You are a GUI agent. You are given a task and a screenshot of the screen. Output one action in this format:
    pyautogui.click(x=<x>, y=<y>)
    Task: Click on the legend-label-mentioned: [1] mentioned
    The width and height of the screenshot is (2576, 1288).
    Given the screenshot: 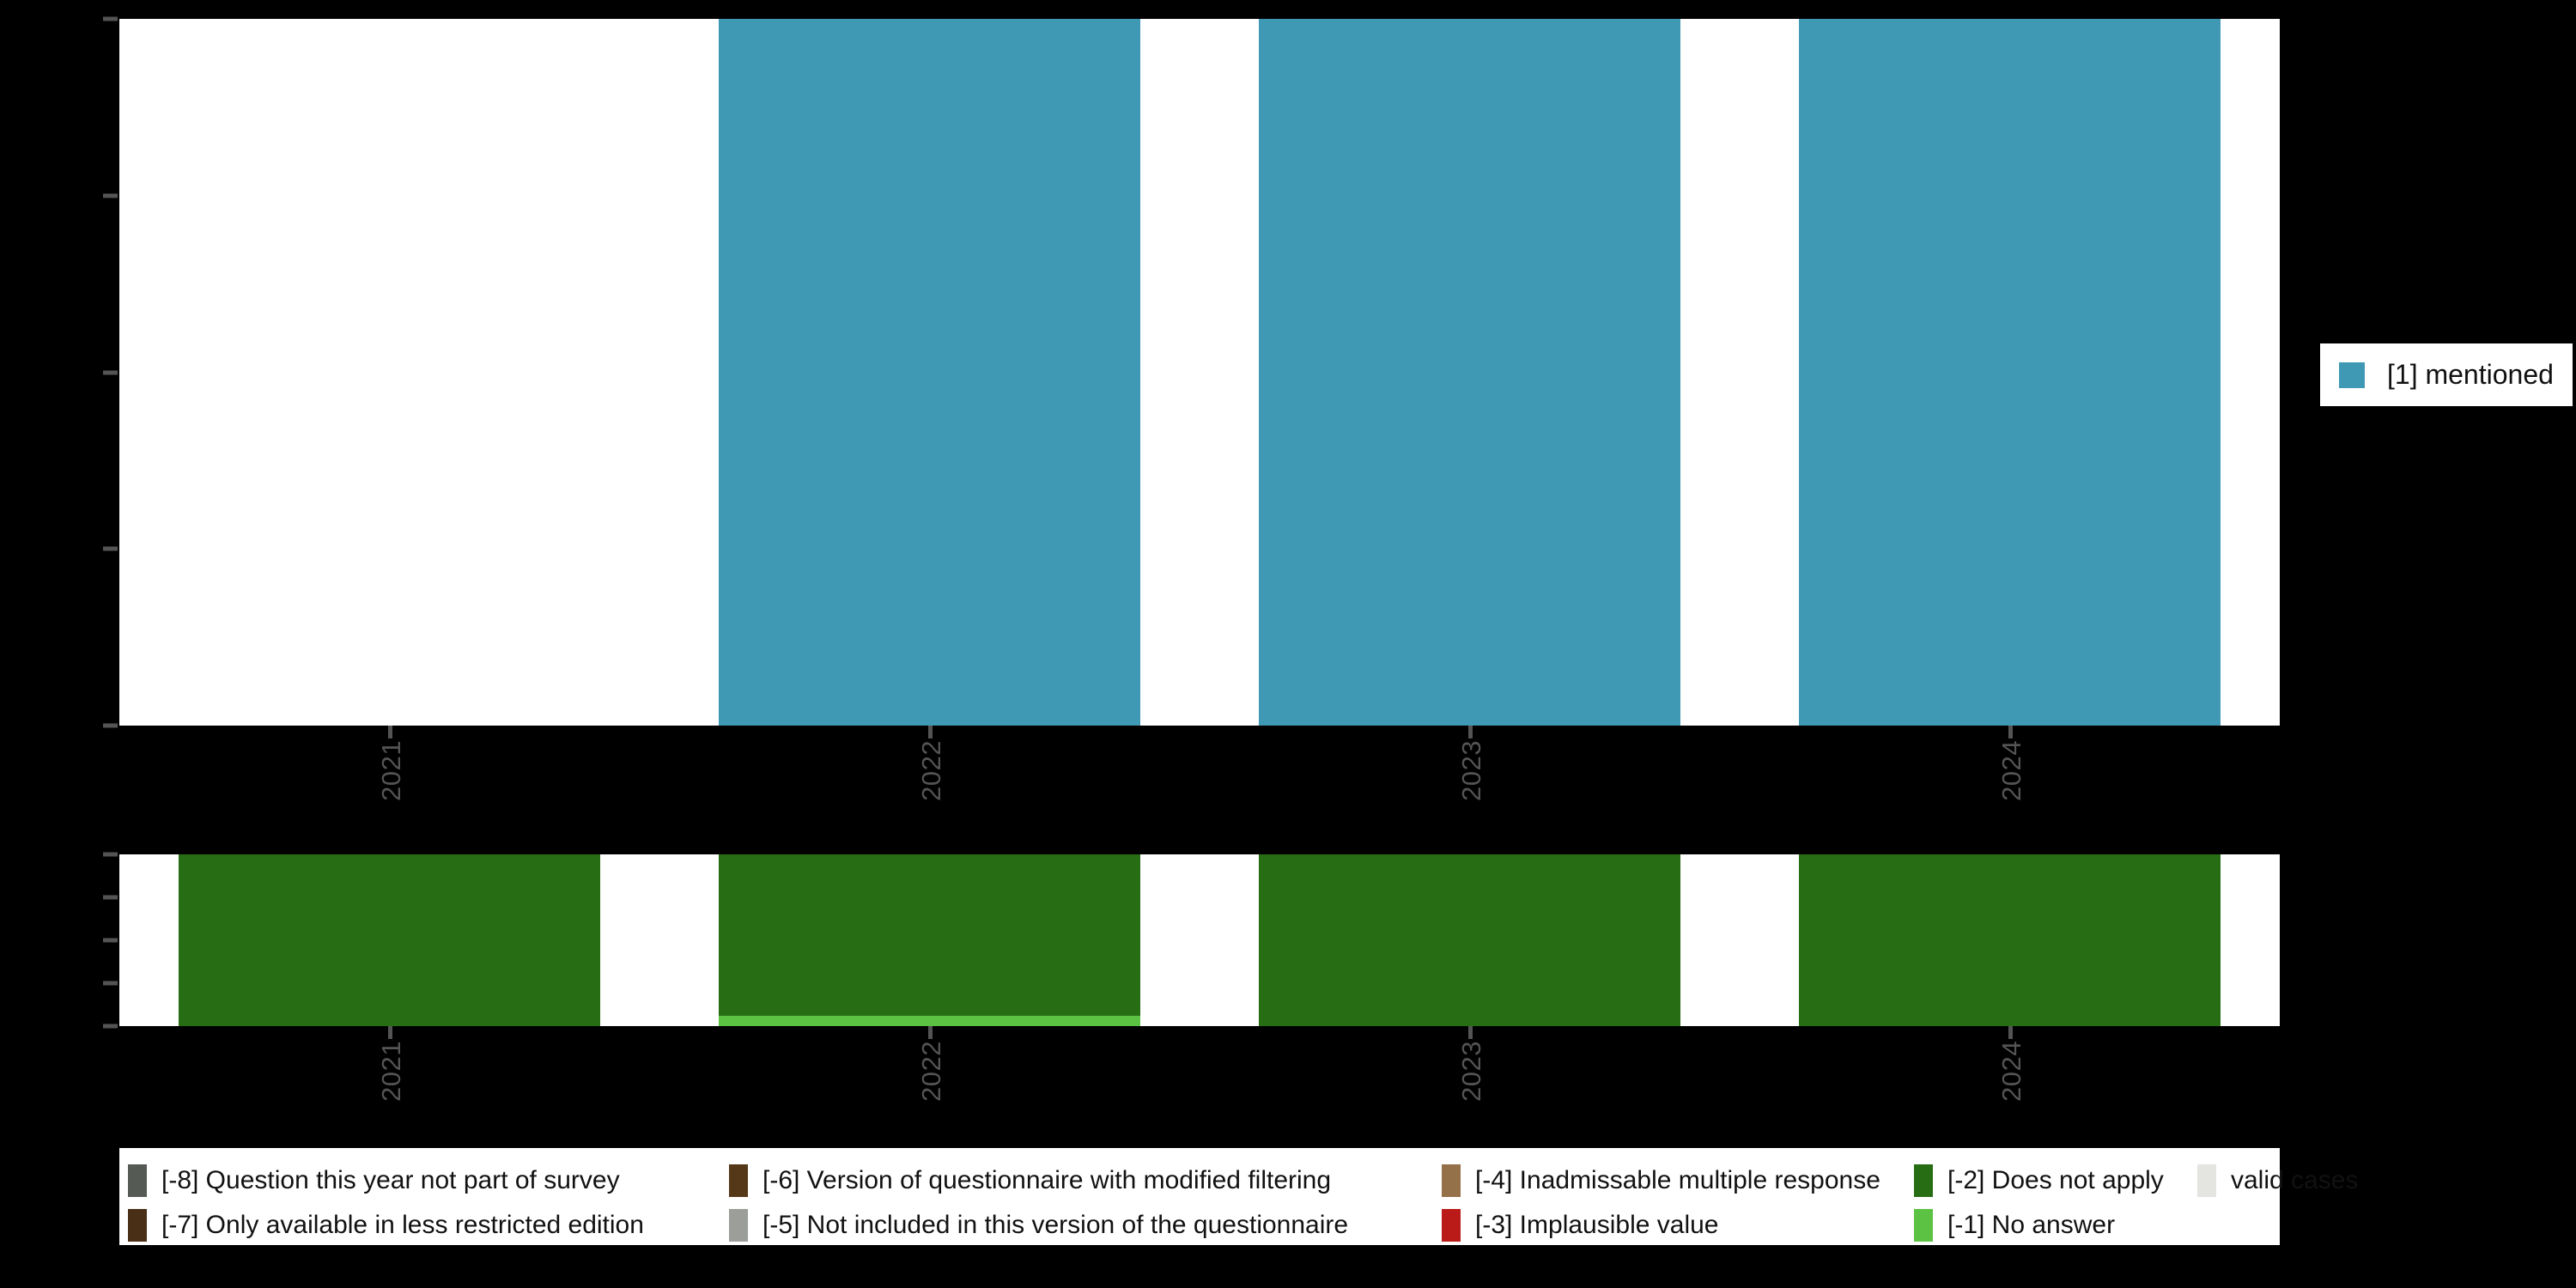 What is the action you would take?
    pyautogui.click(x=2470, y=375)
    